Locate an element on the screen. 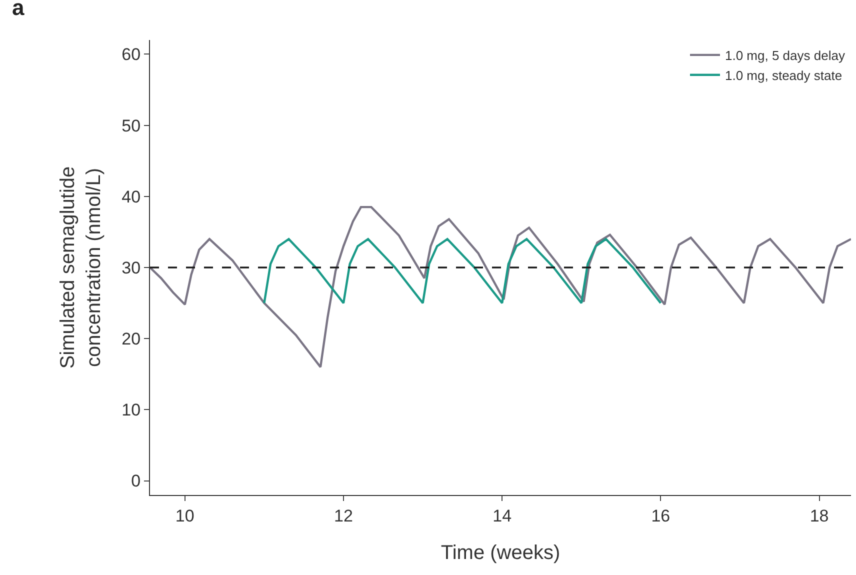  y-tick-label: 30 is located at coordinates (131, 268).